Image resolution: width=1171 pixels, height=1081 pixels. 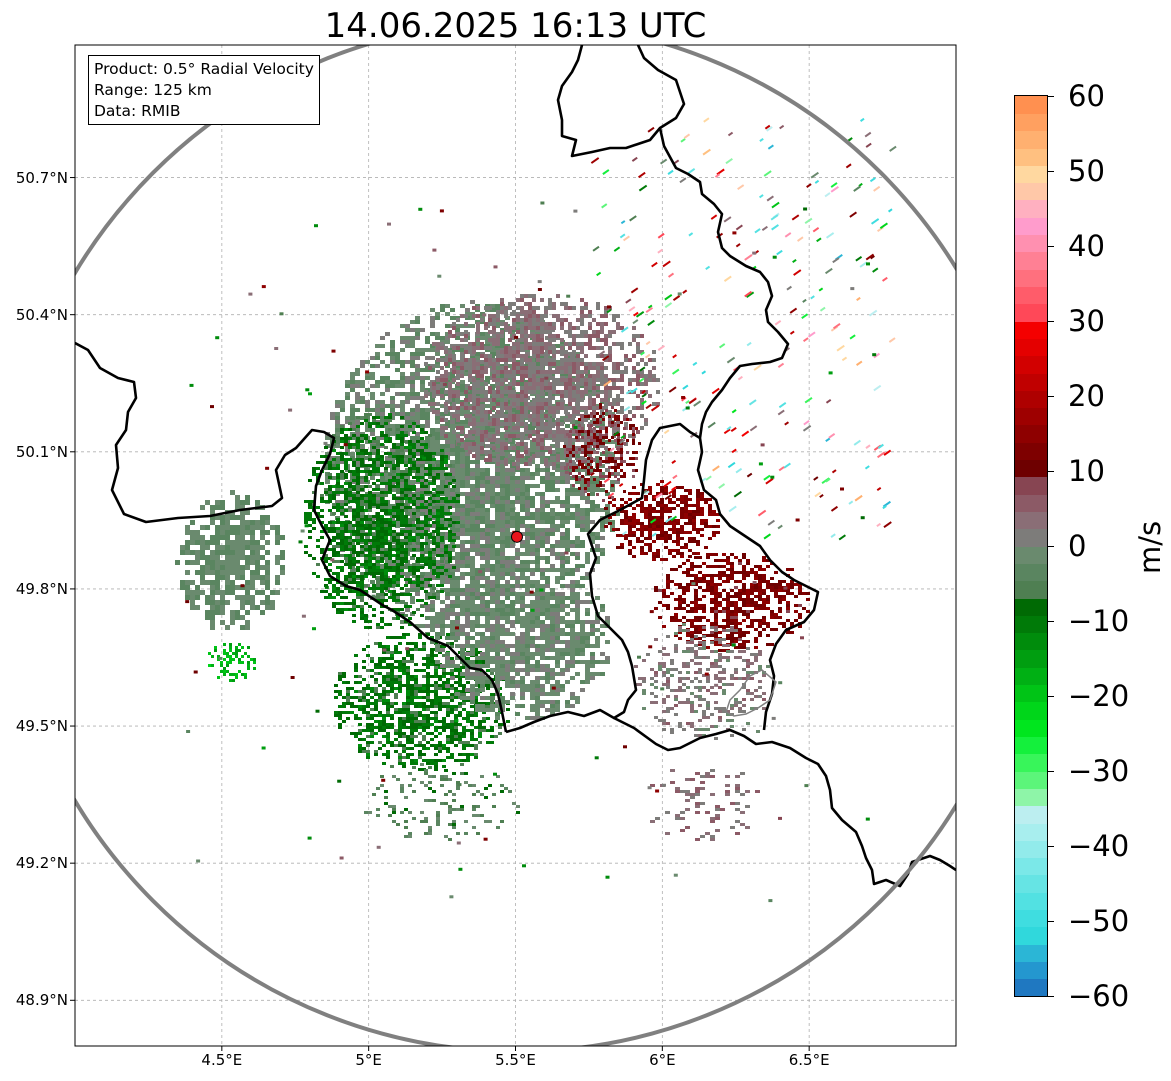 What do you see at coordinates (1086, 396) in the screenshot?
I see `colorbar-tick-label: 20` at bounding box center [1086, 396].